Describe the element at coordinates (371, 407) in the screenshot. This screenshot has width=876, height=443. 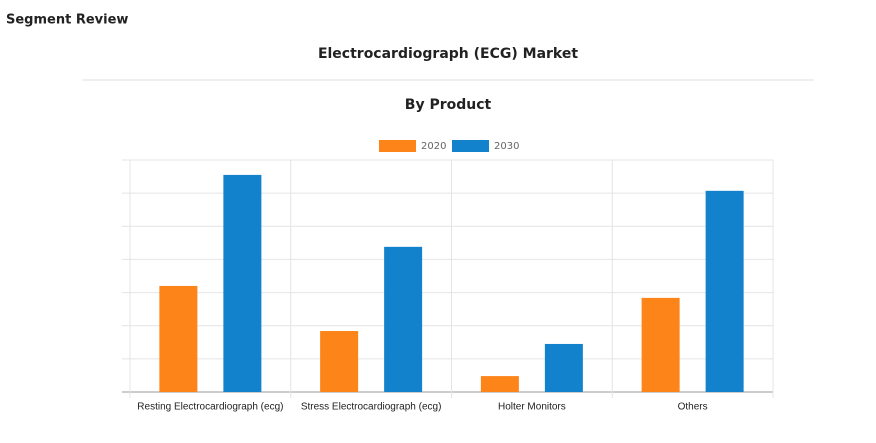
I see `x-tick-label: Stress Electrocardiograph (ecg)` at that location.